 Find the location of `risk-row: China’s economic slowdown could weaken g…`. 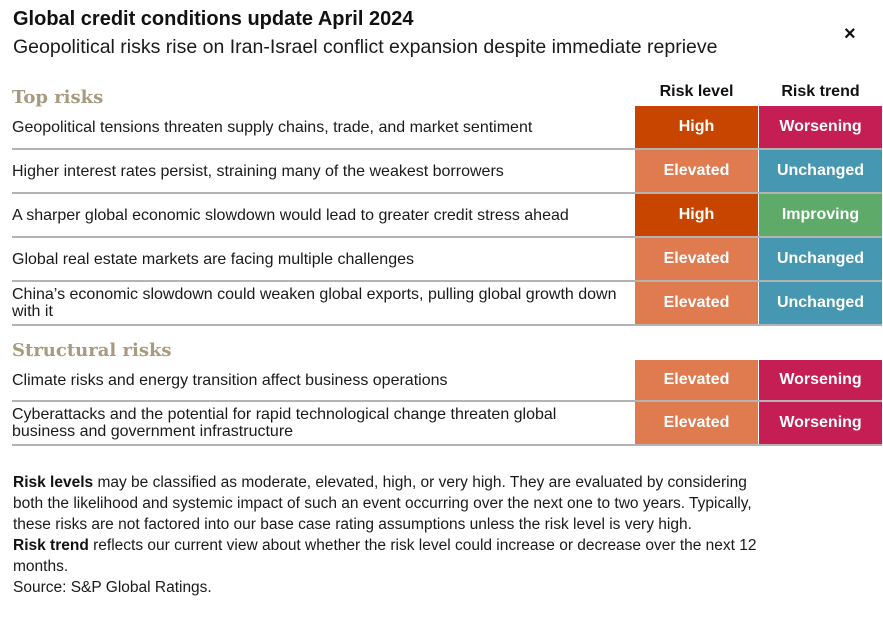

risk-row: China’s economic slowdown could weaken g… is located at coordinates (447, 304).